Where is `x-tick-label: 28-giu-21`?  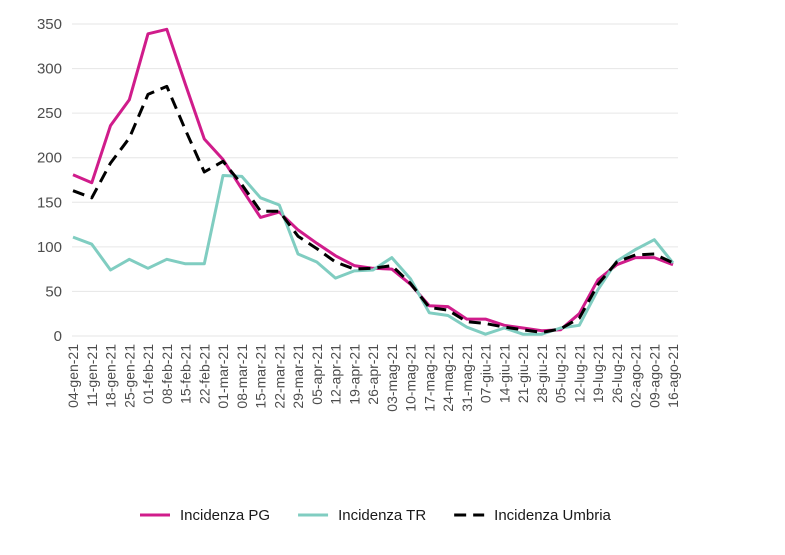
x-tick-label: 28-giu-21 is located at coordinates (542, 373).